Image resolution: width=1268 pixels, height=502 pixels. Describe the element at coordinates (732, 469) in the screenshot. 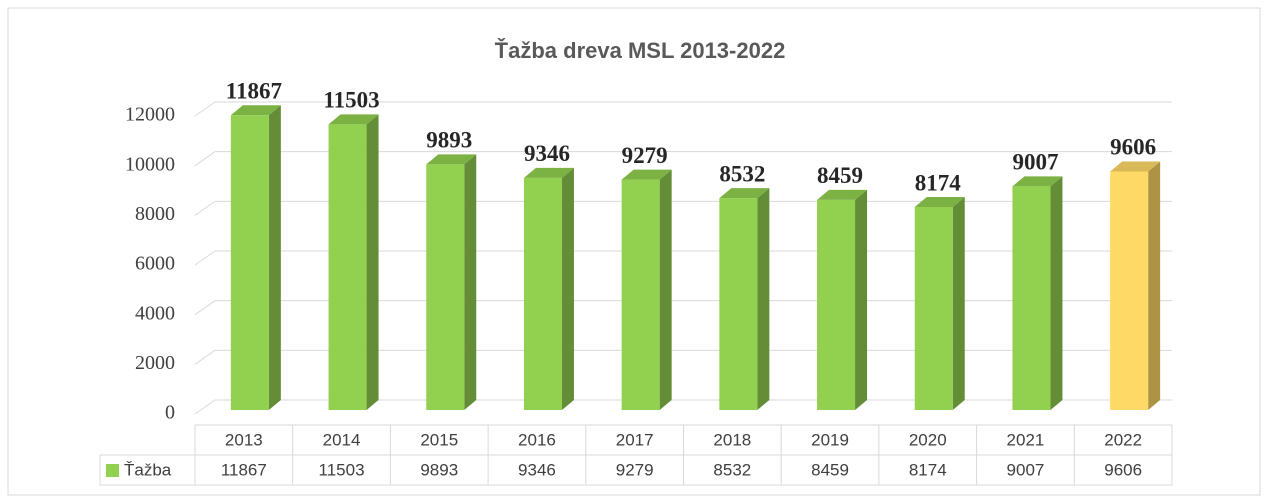

I see `table-value: 8532` at that location.